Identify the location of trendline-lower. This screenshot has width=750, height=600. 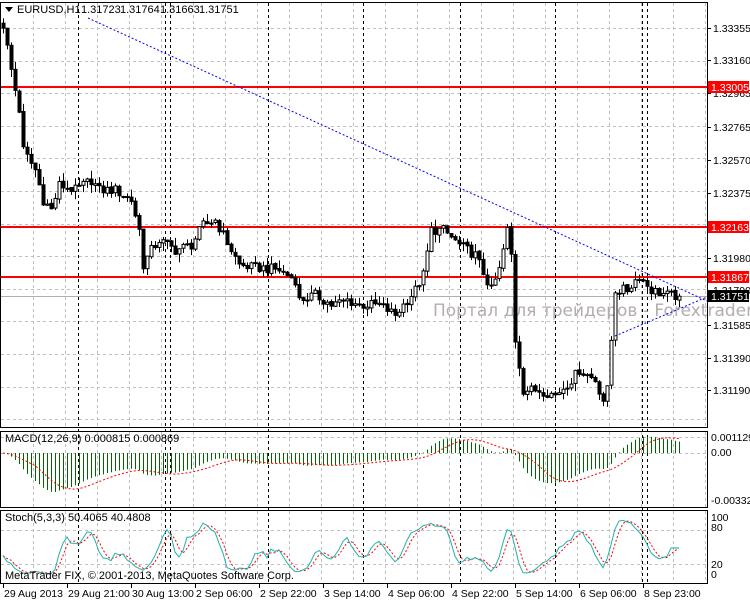
(661, 316).